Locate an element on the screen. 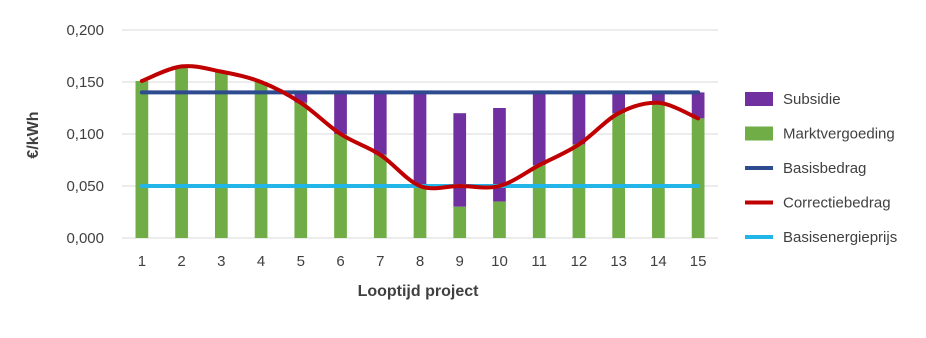  legend-label: Subsidie is located at coordinates (812, 99).